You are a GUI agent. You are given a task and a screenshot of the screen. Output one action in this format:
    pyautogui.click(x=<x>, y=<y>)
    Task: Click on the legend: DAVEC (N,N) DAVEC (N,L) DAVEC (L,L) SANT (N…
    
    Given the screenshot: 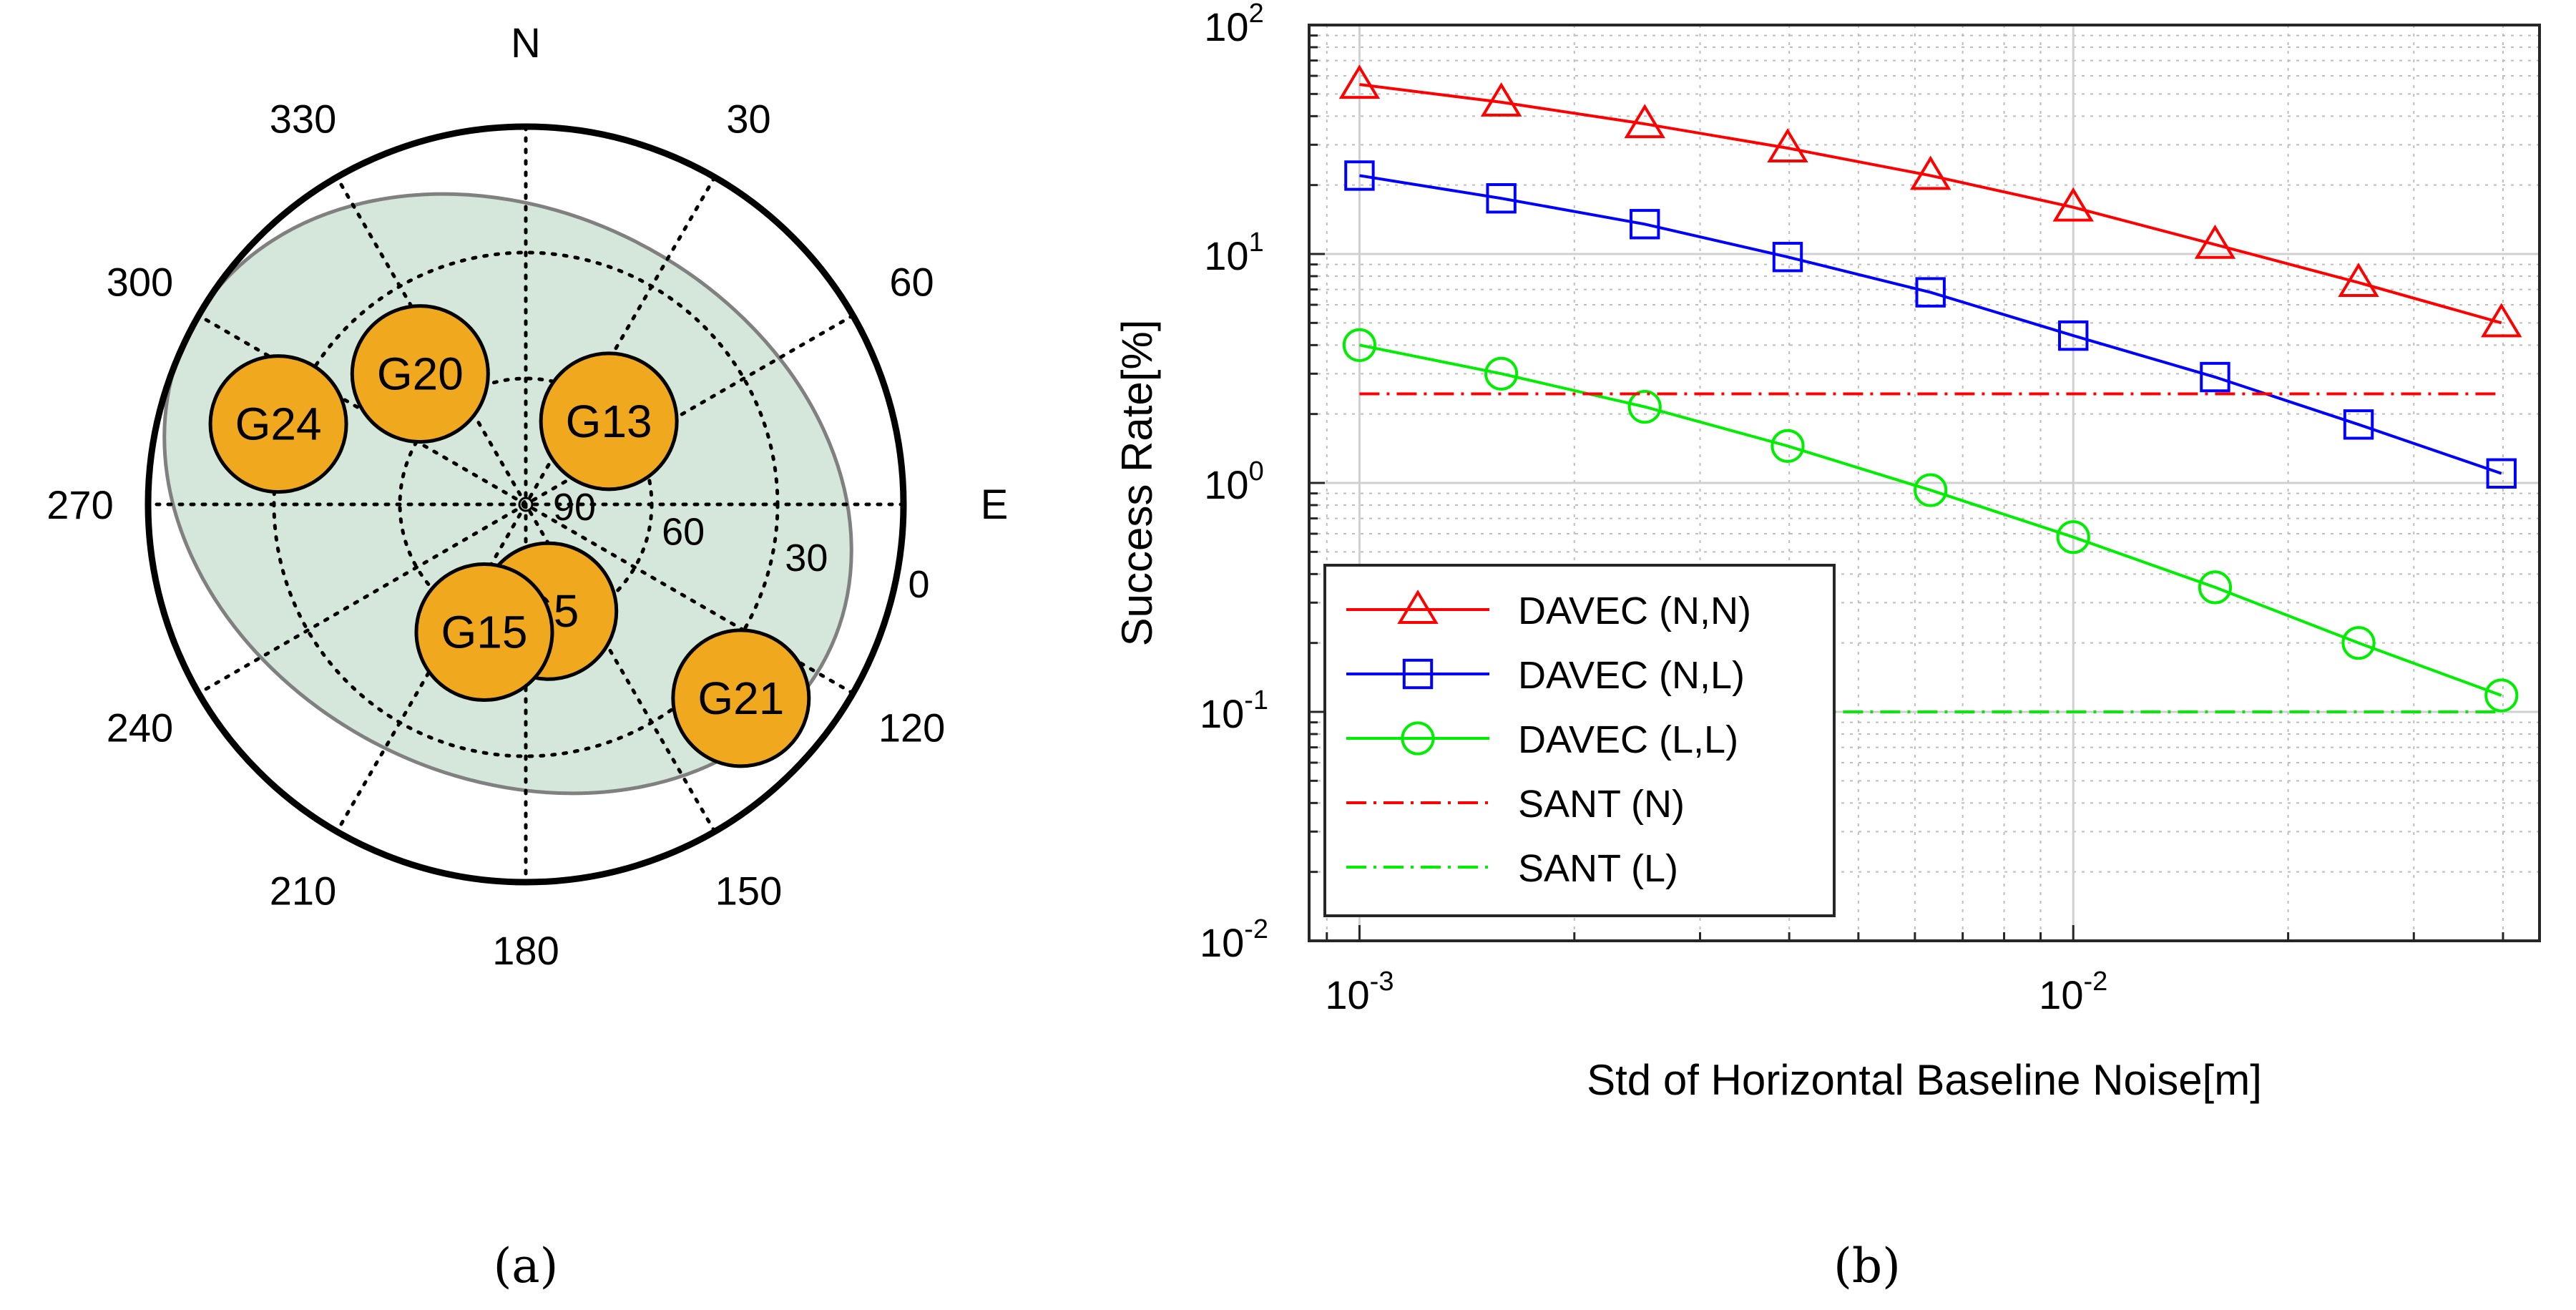 What is the action you would take?
    pyautogui.click(x=1579, y=740)
    